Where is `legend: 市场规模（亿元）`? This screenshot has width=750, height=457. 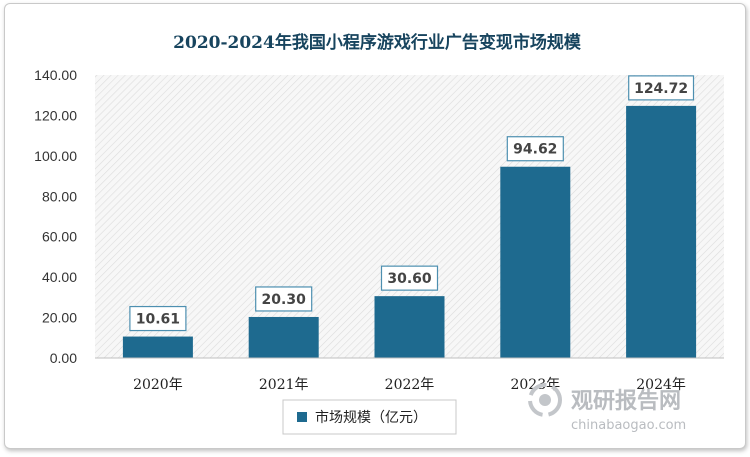 legend: 市场规模（亿元） is located at coordinates (369, 417).